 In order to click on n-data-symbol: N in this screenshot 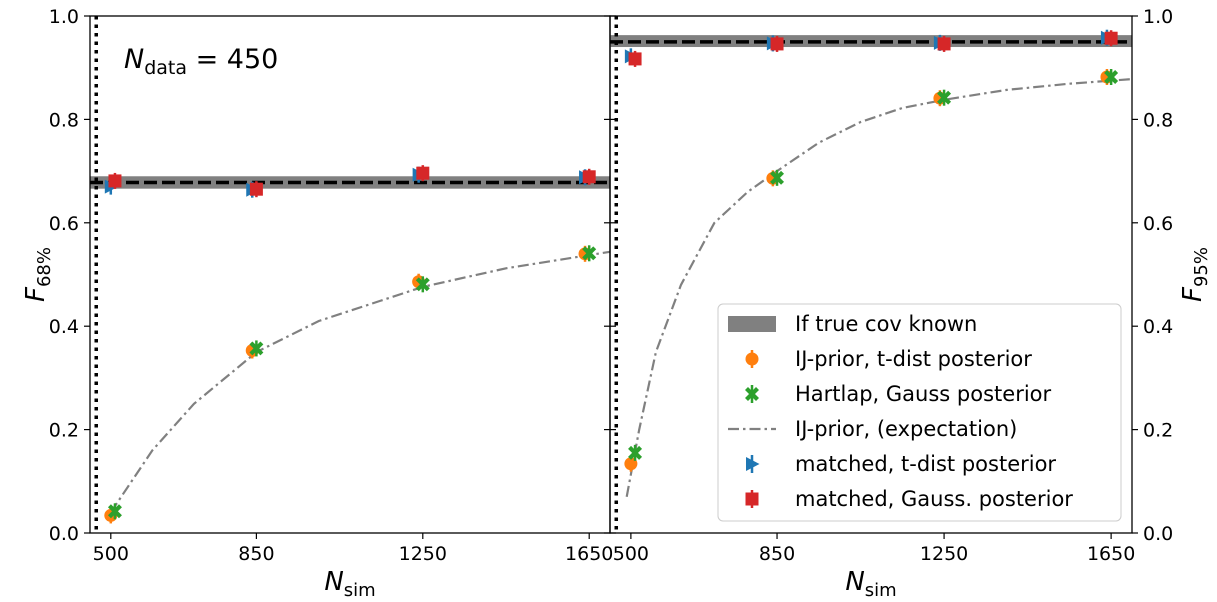, I will do `click(134, 59)`.